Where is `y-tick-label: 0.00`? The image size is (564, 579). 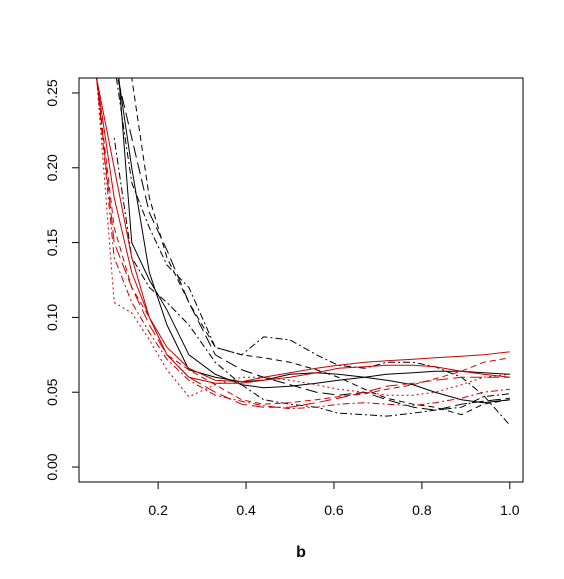 y-tick-label: 0.00 is located at coordinates (52, 466).